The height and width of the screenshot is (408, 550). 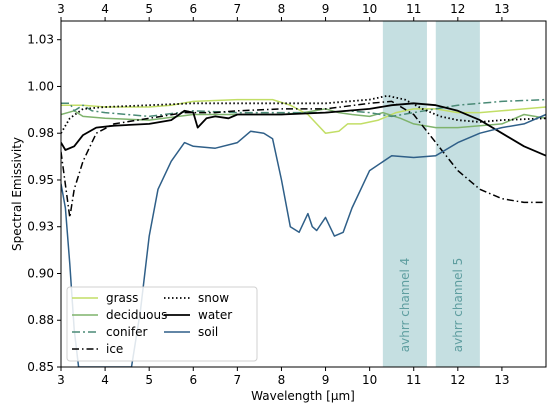 I want to click on legend-box, so click(x=162, y=324).